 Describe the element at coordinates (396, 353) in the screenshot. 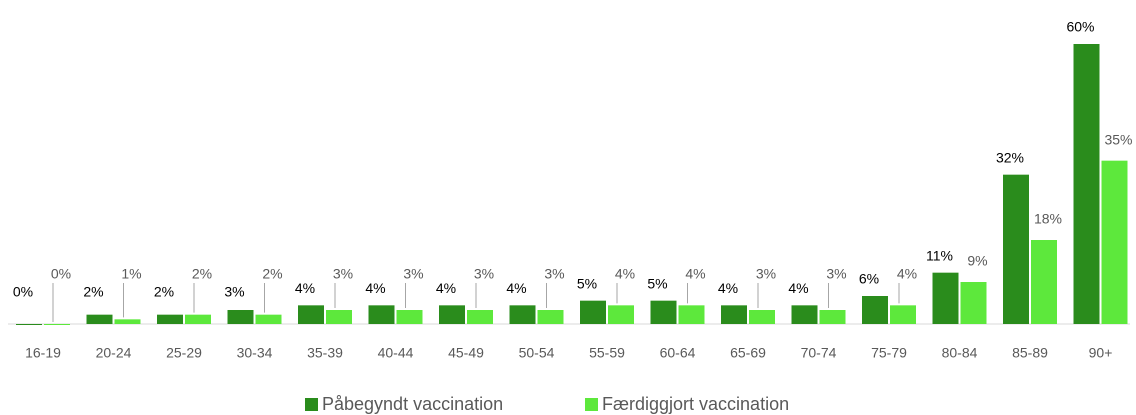

I see `x-tick-label: 40-44` at that location.